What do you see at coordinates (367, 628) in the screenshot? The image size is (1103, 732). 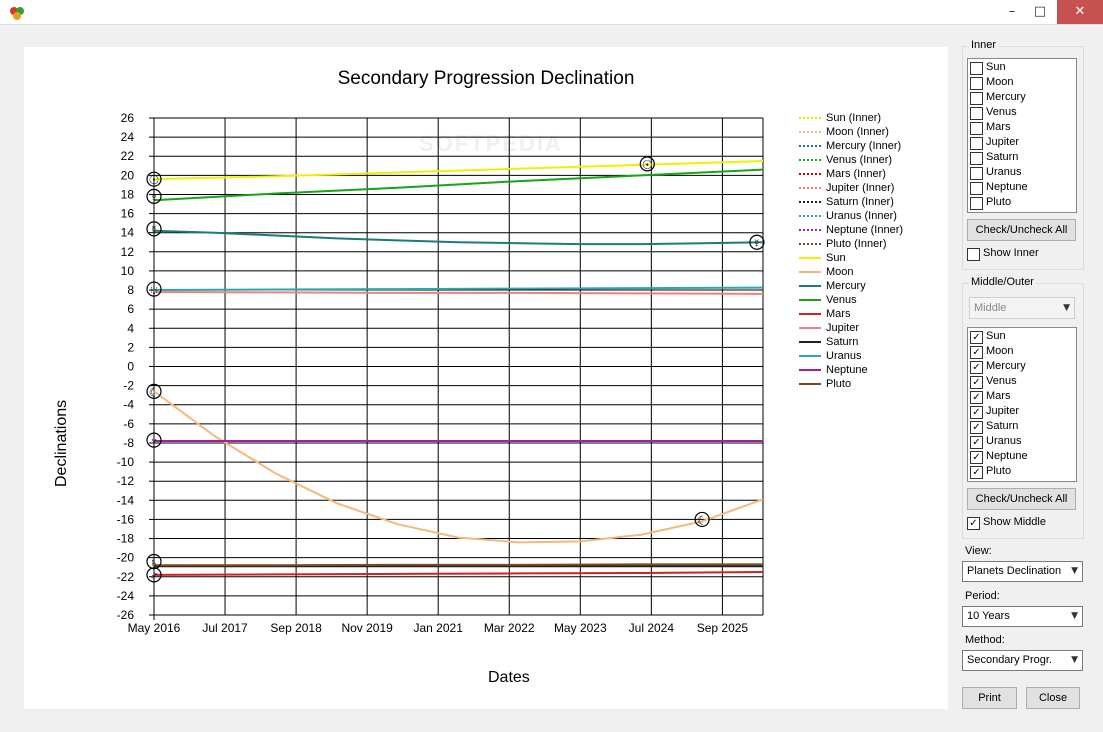 I see `x-tick-label: Nov 2019` at bounding box center [367, 628].